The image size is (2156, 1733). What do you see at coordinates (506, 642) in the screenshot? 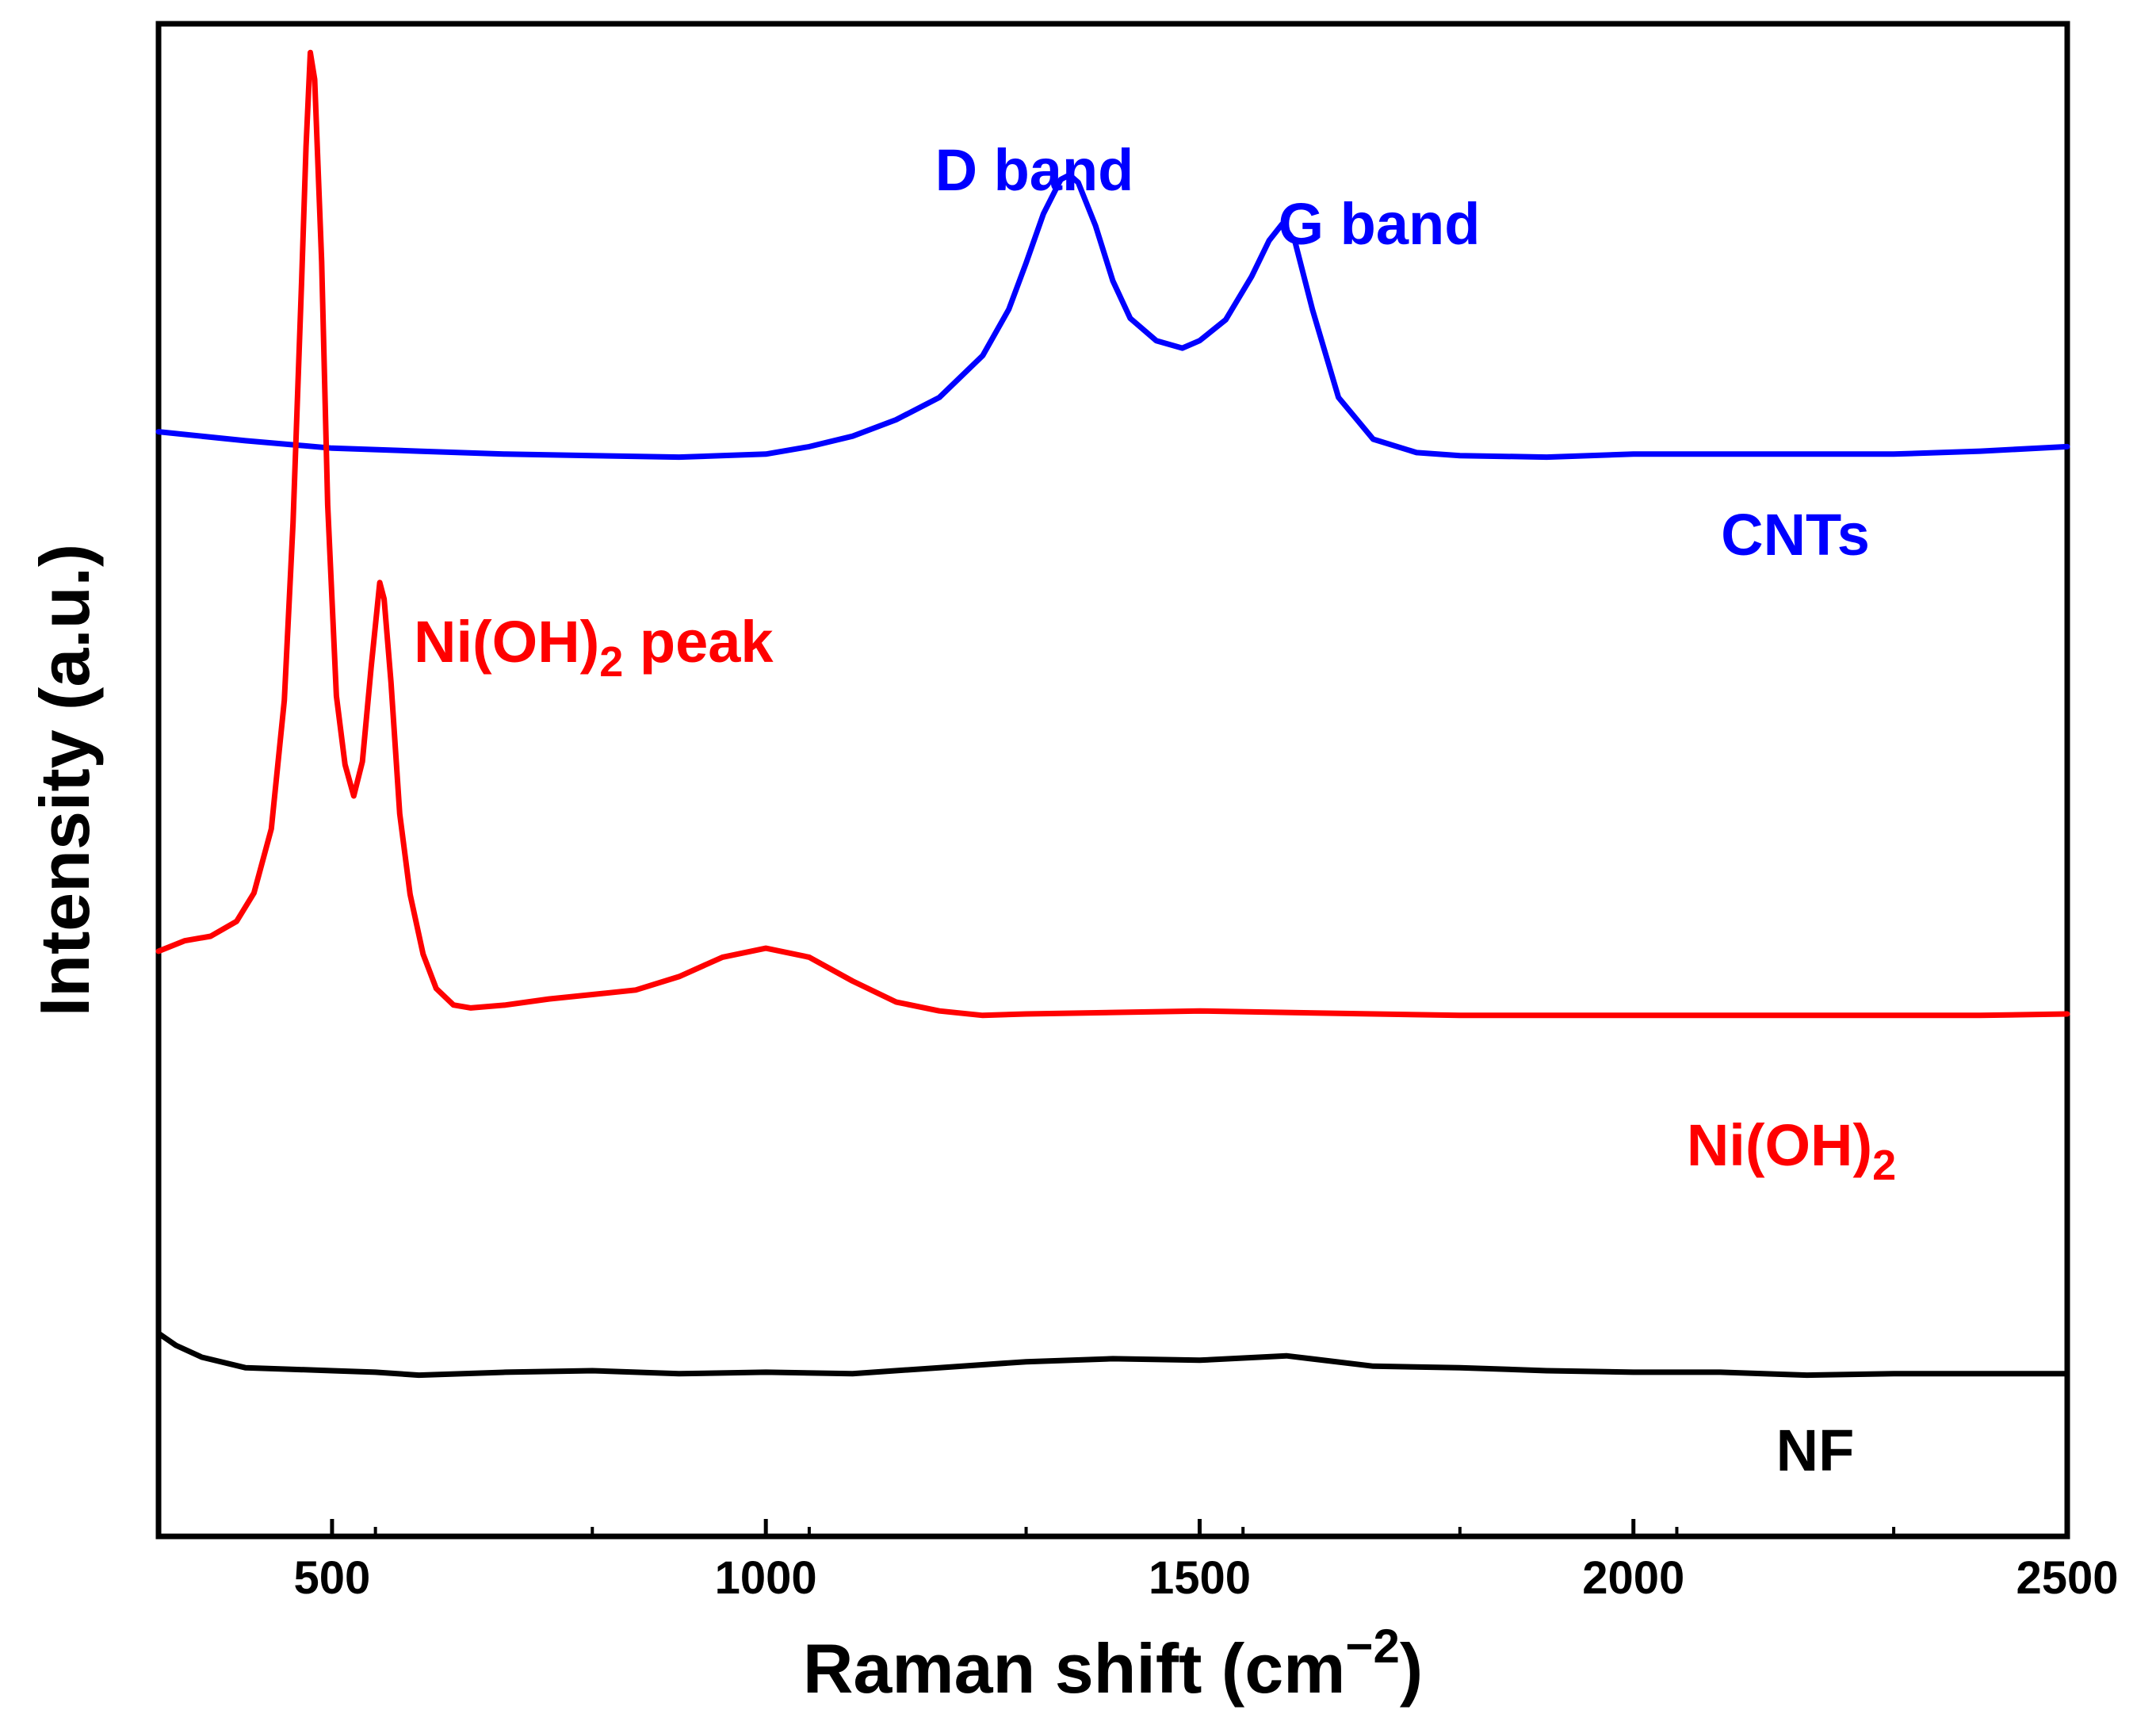
I see `annotation-nioh2-peak-main: Ni(OH)` at bounding box center [506, 642].